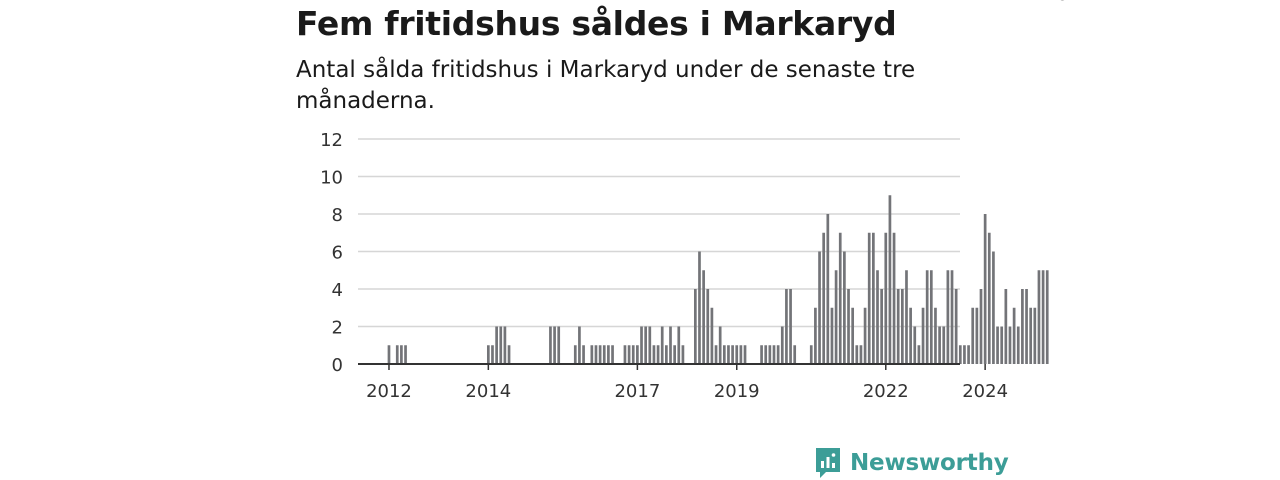 The image size is (1280, 480). Describe the element at coordinates (337, 253) in the screenshot. I see `y-tick-label: 6` at that location.